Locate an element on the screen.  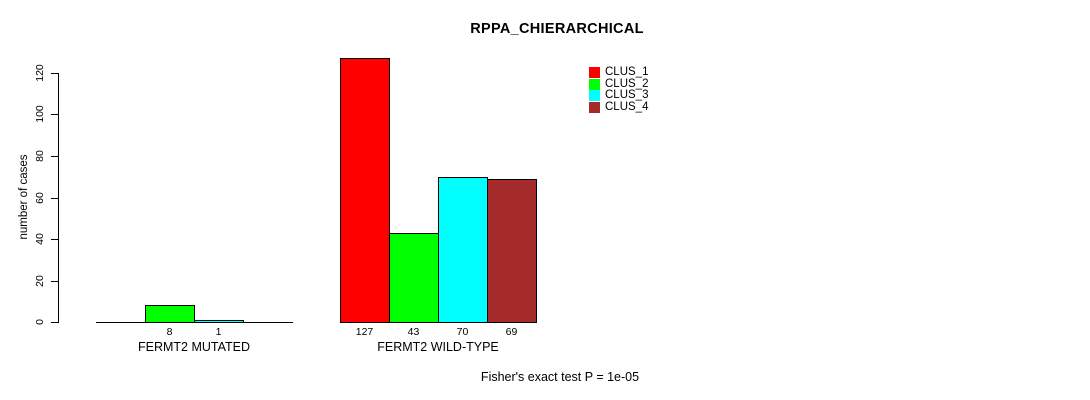
y-tick-label: 120 is located at coordinates (40, 73).